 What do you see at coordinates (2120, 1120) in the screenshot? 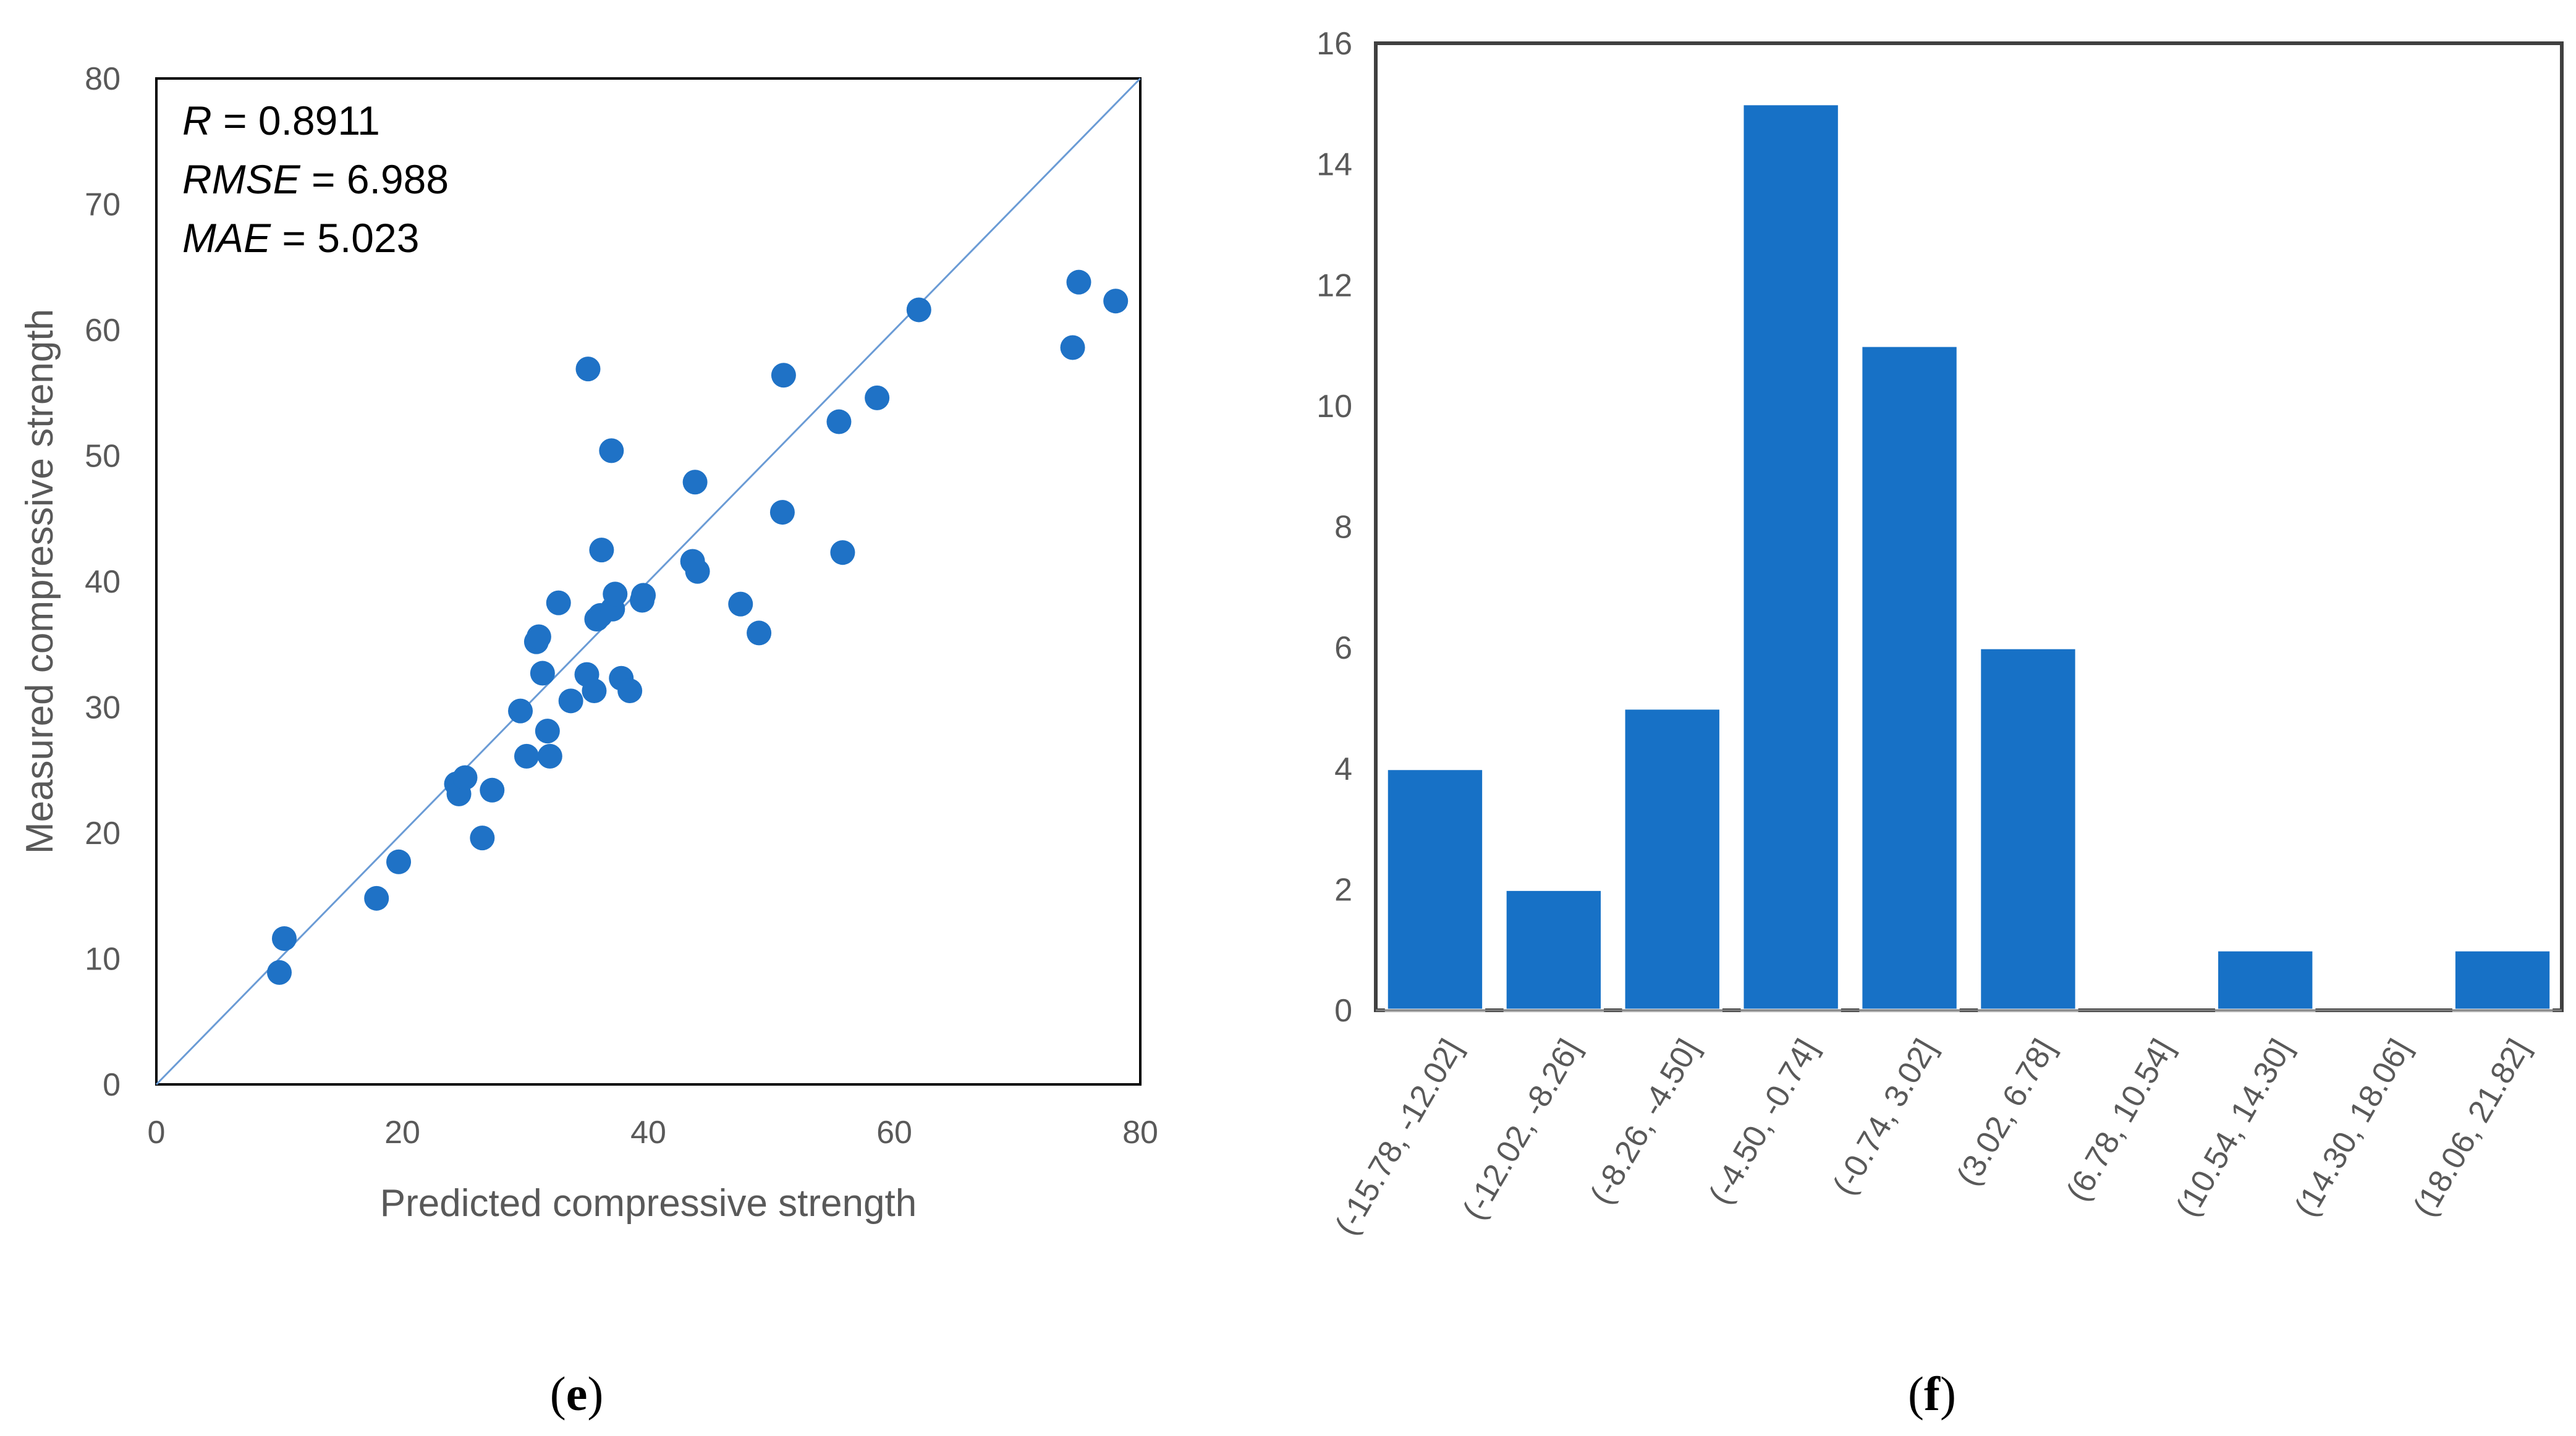
I see `histogram-x-tick-label: (6.78, 10.54]` at bounding box center [2120, 1120].